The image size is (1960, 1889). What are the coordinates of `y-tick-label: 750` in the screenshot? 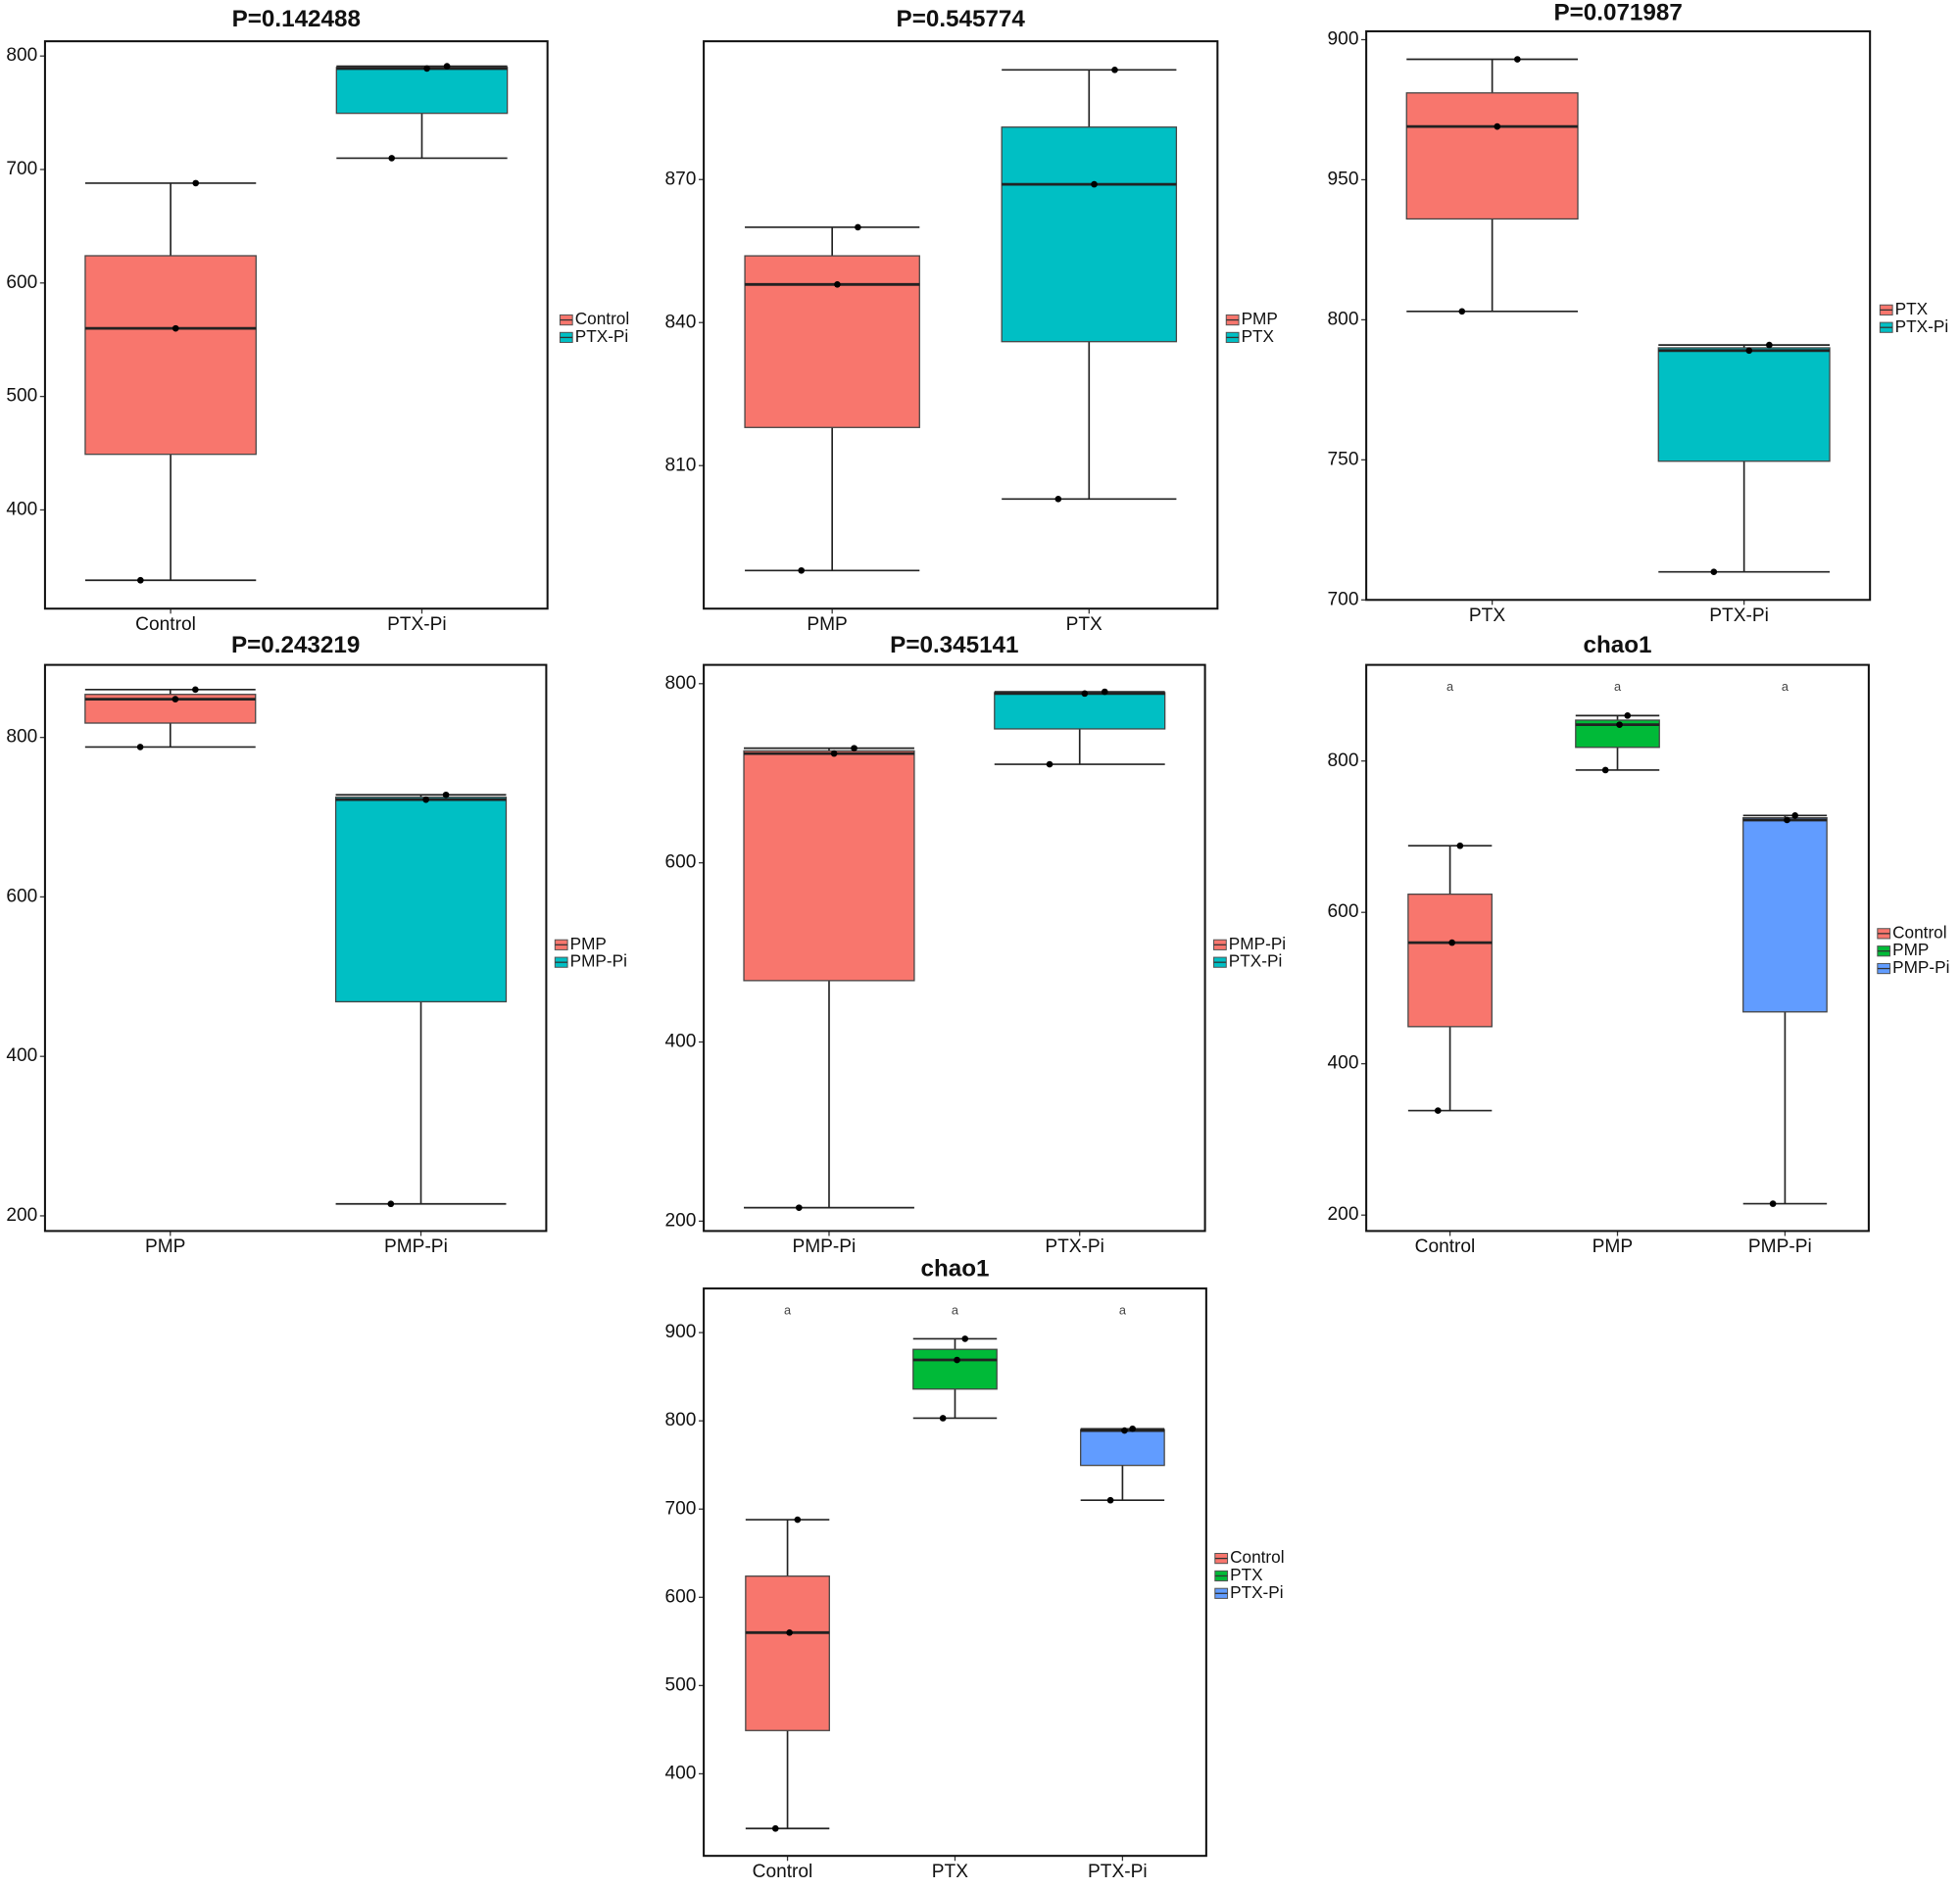 It's located at (1343, 459).